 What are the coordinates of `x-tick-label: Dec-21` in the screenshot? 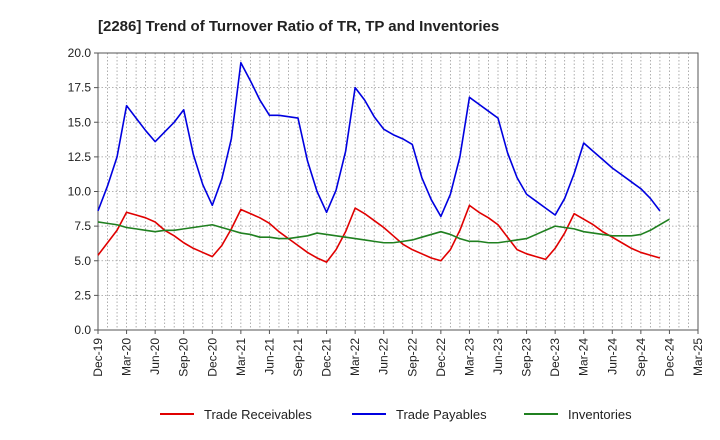 It's located at (327, 357).